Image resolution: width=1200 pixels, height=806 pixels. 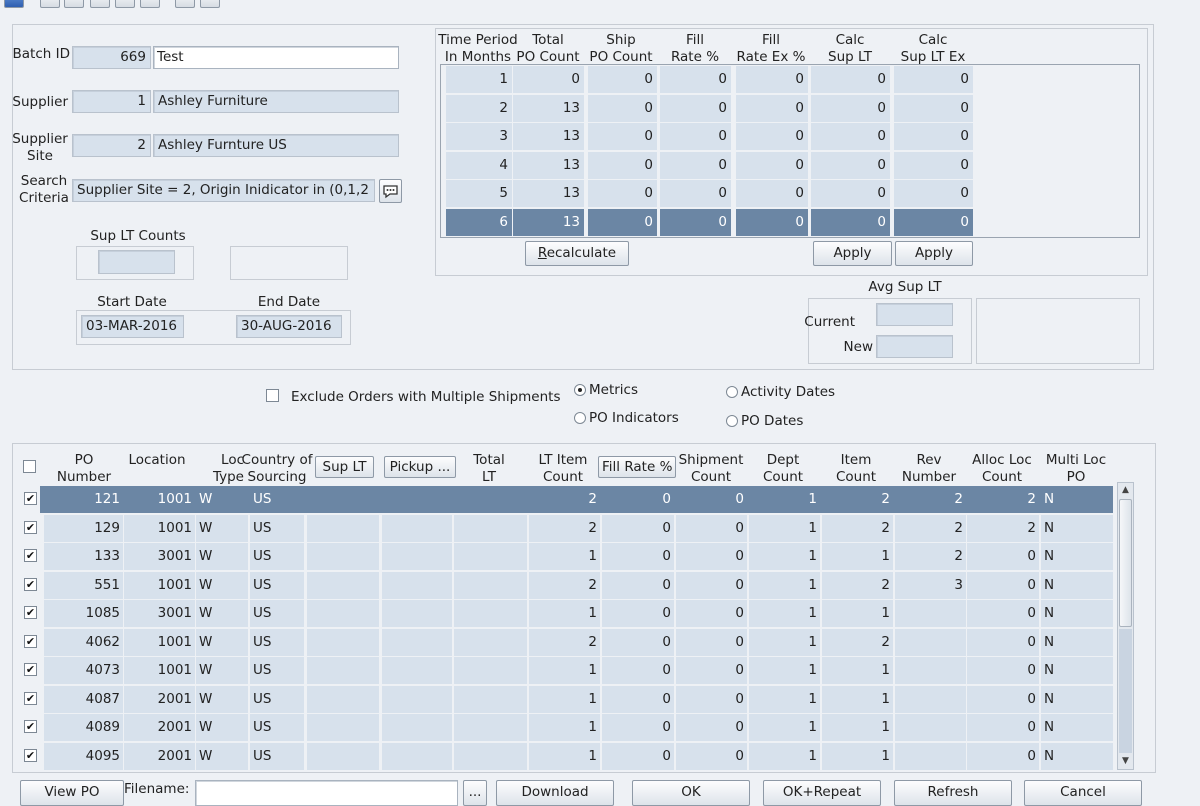 I want to click on cell-lt-item-count: 2, so click(x=564, y=585).